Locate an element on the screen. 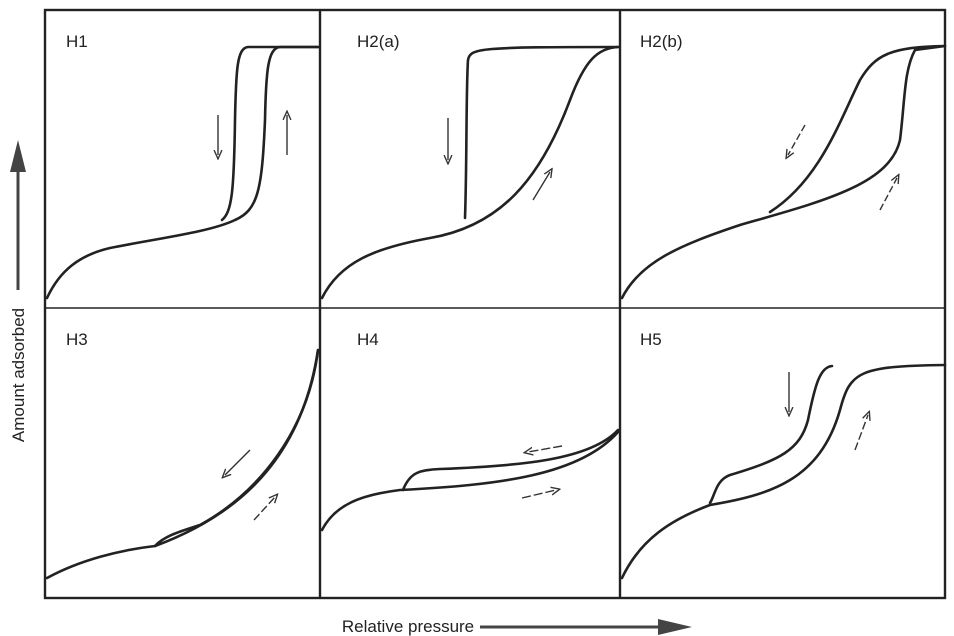 Image resolution: width=954 pixels, height=636 pixels. panel-label: H2(b) is located at coordinates (661, 41).